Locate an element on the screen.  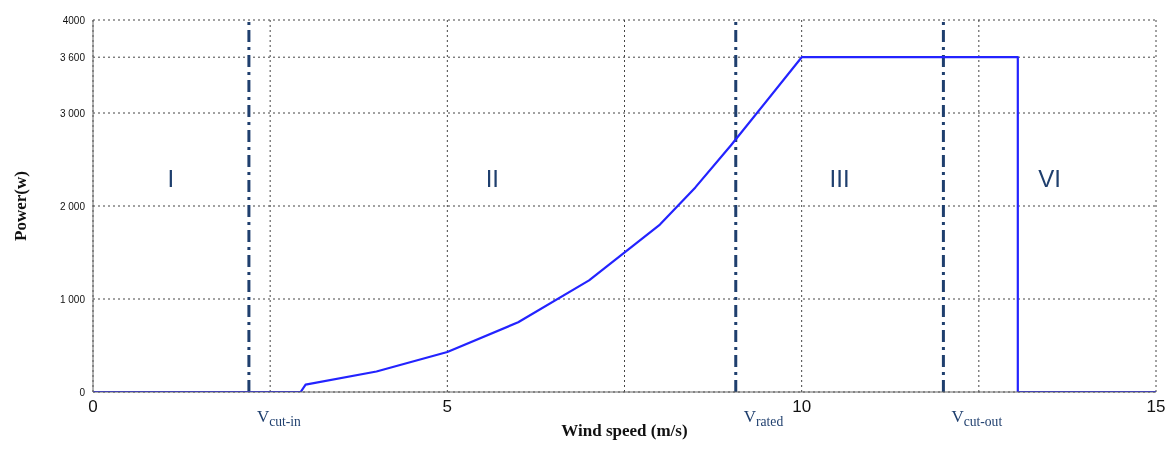
x-tick-label: 15 is located at coordinates (1156, 407).